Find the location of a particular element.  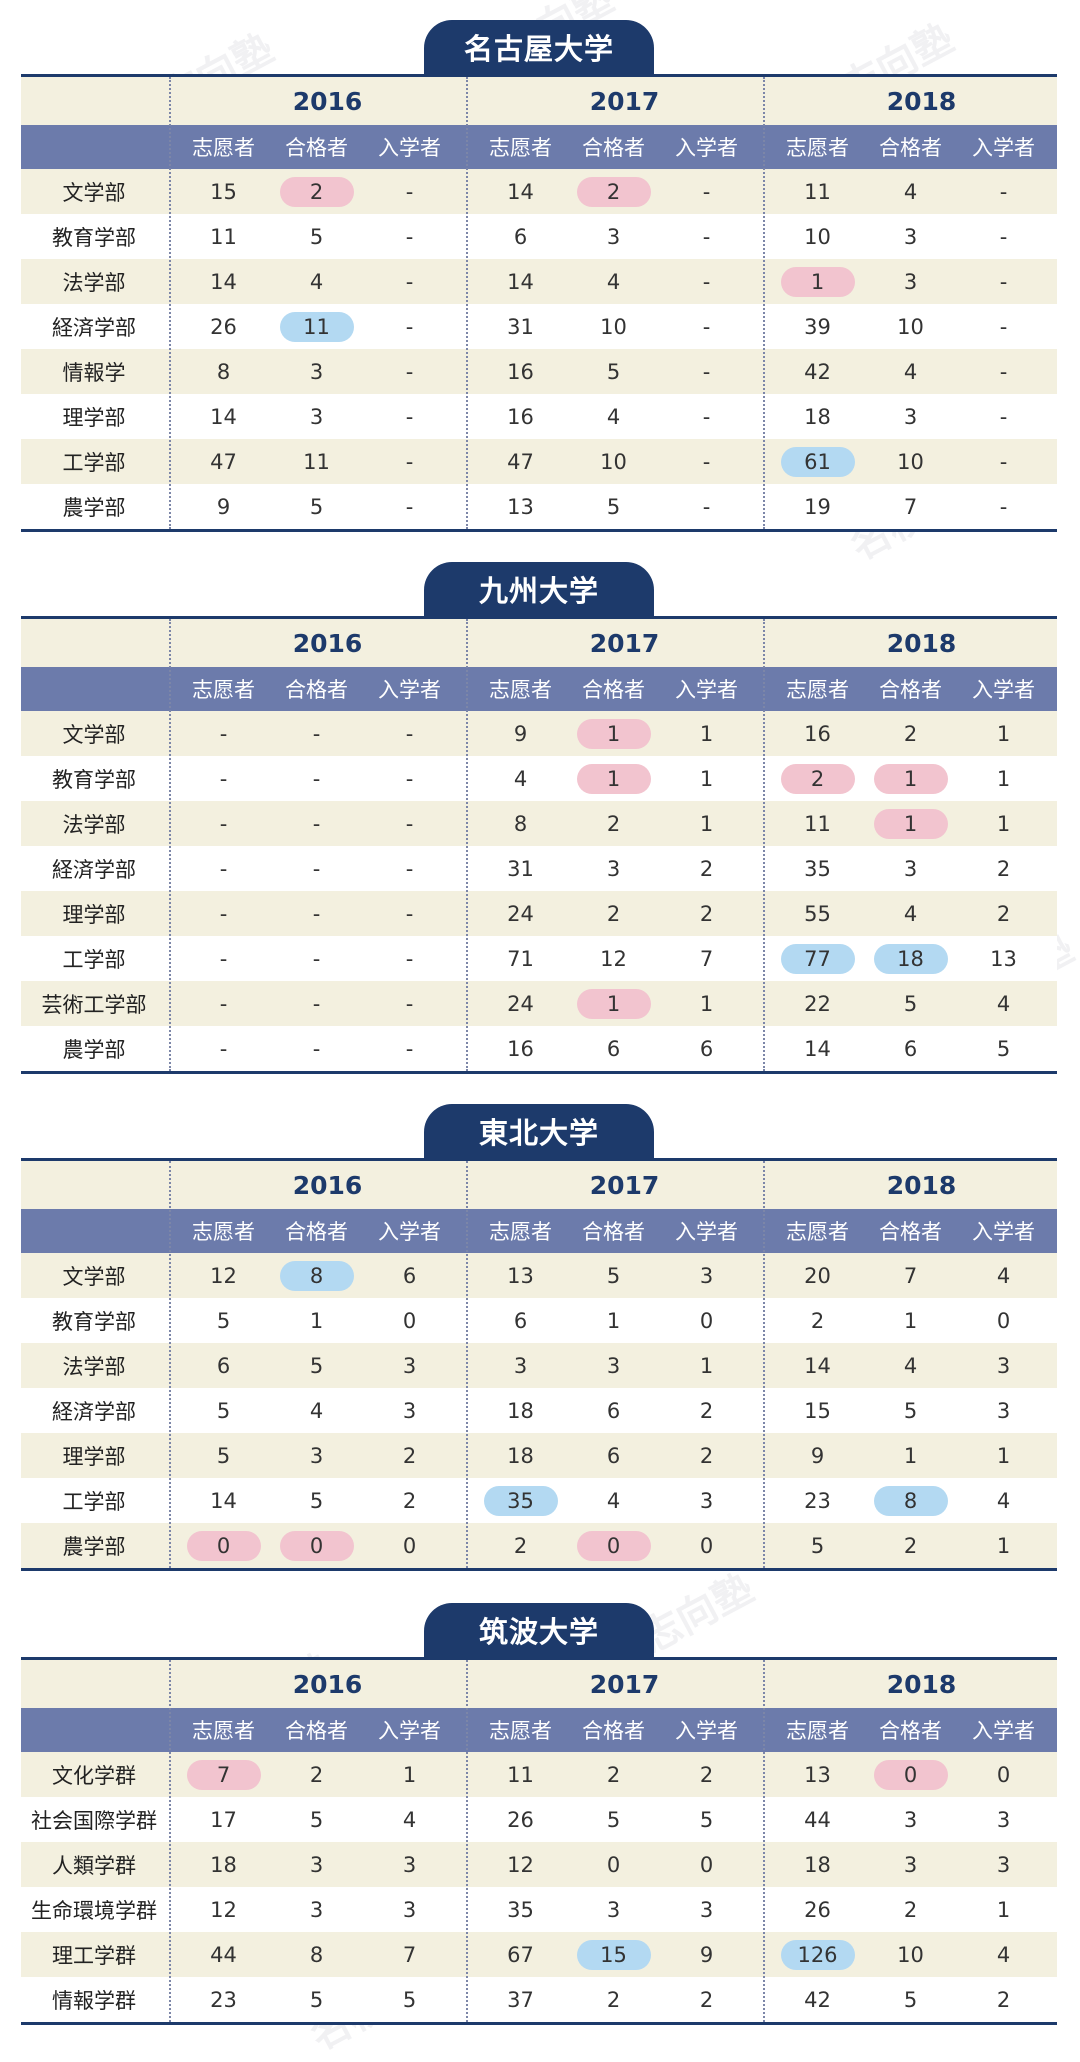

column-header-row: 志愿者 合格者 入学者 志愿者 合格者 入学者 志愿者 合格者 入学者 is located at coordinates (539, 1231).